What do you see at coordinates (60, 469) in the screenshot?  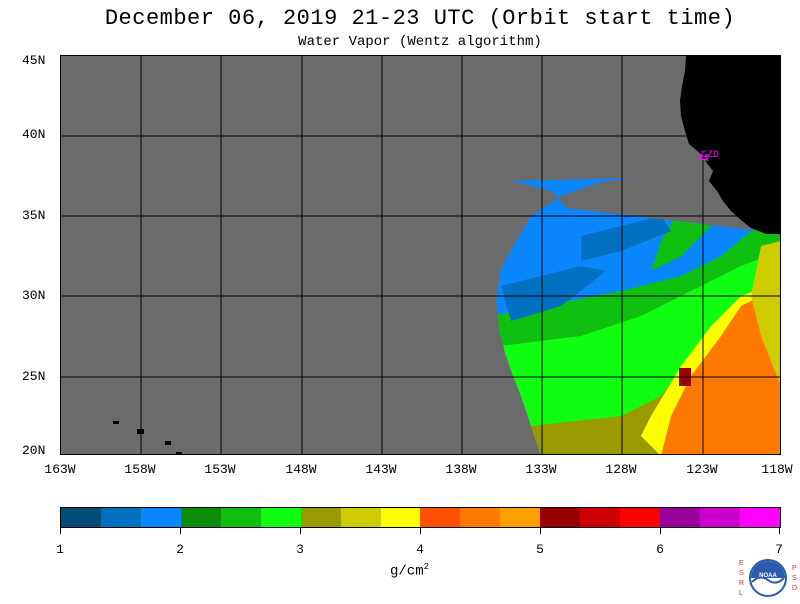 I see `lon-label-163w: 163W` at bounding box center [60, 469].